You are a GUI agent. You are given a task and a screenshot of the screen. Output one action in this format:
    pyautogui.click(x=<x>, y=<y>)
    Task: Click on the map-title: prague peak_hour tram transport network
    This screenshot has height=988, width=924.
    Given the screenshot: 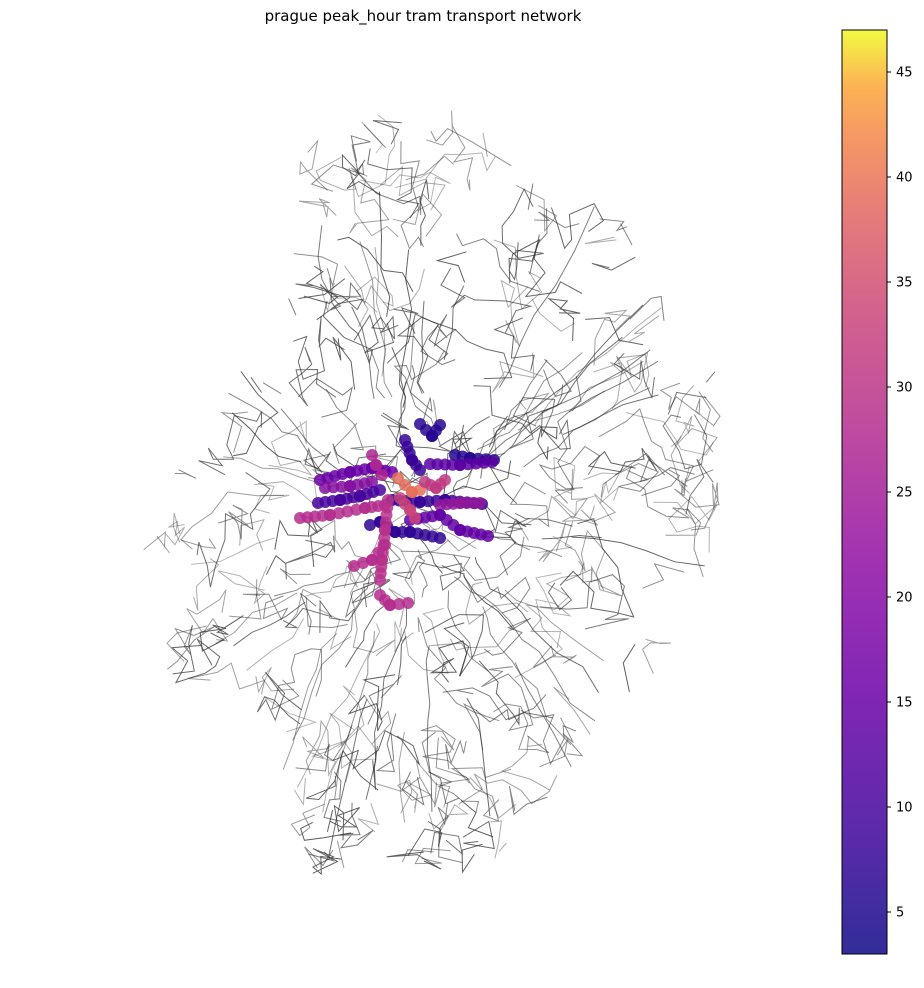 What is the action you would take?
    pyautogui.click(x=423, y=16)
    